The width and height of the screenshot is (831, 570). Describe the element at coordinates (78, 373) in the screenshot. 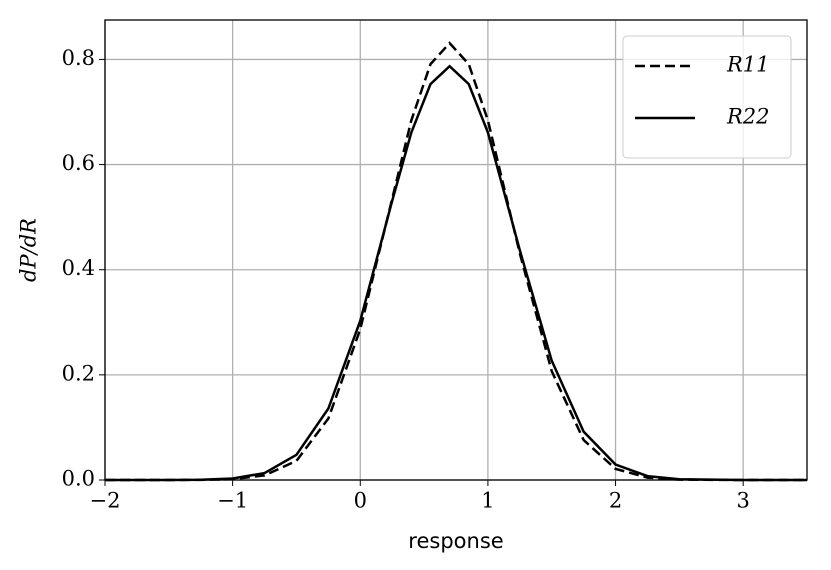

I see `y-tick-label: 0.2` at that location.